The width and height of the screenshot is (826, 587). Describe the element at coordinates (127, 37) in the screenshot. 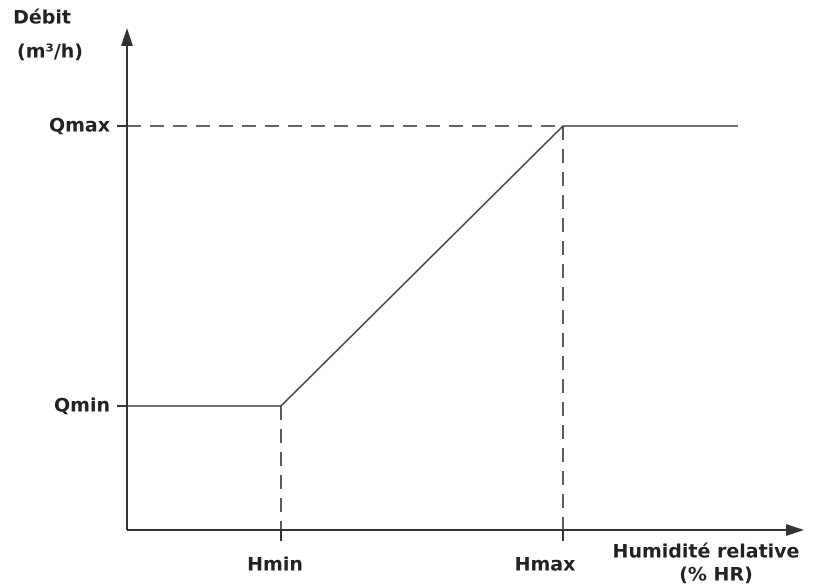

I see `y-arrow` at that location.